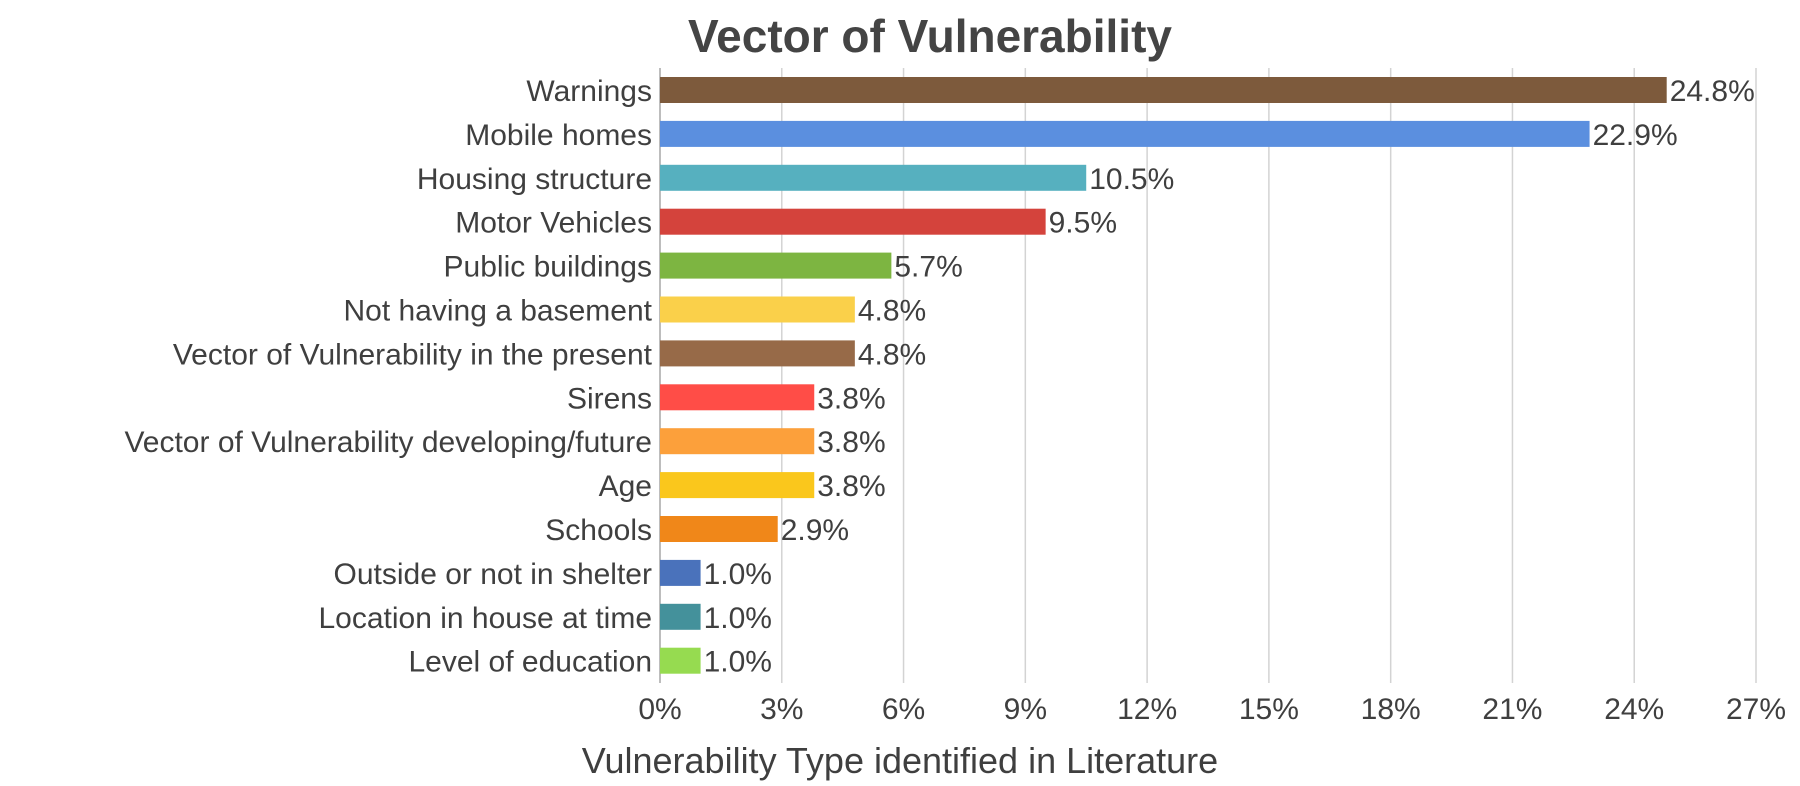  Describe the element at coordinates (609, 398) in the screenshot. I see `category-label: Sirens` at that location.